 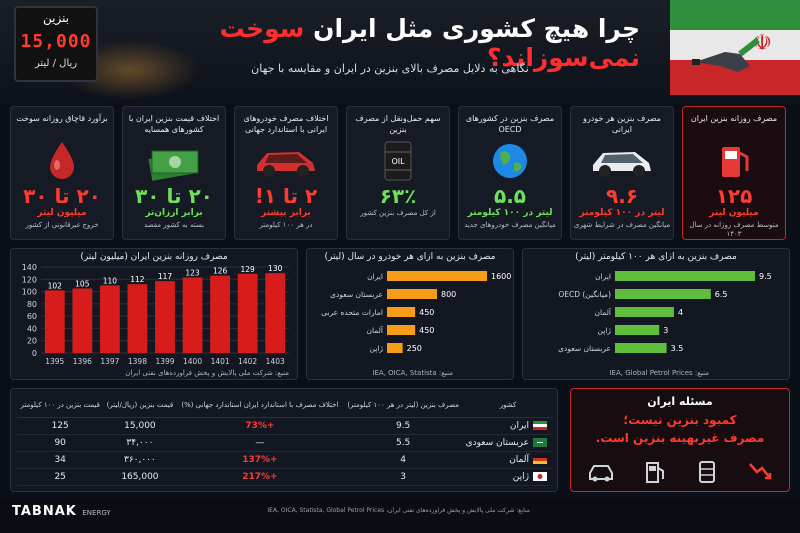 I want to click on table-row: آلمان 4 +137% ۳۶۰,۰۰۰ 34, so click(x=285, y=460).